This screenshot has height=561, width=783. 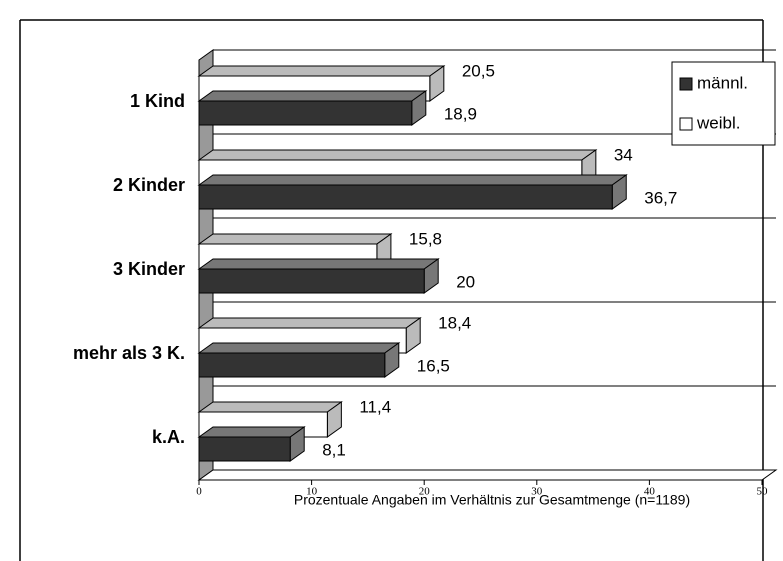 I want to click on value-label: 15,8, so click(x=425, y=238).